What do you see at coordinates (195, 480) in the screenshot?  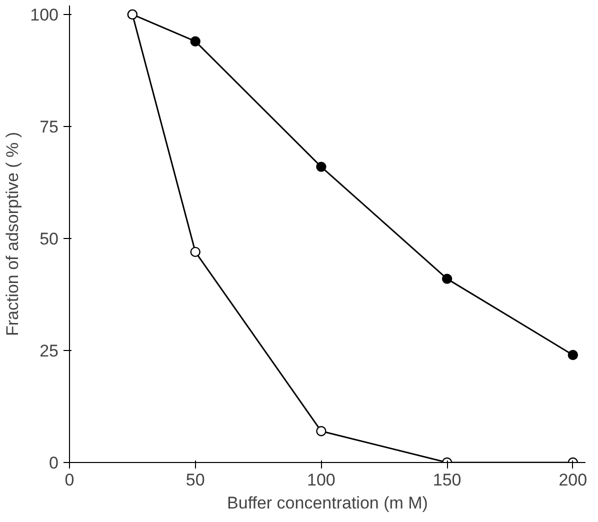 I see `x-tick-label: 50` at bounding box center [195, 480].